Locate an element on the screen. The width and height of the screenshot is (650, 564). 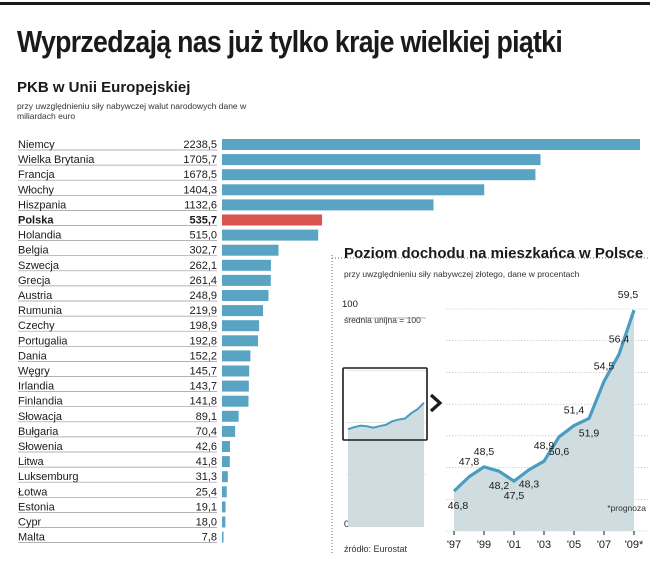
bar-slowenia is located at coordinates (226, 446).